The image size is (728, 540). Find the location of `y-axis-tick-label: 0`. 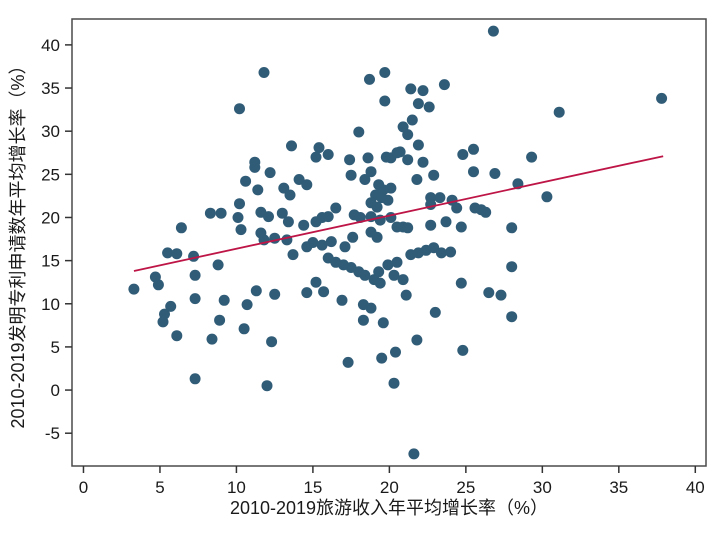

y-axis-tick-label: 0 is located at coordinates (55, 390).